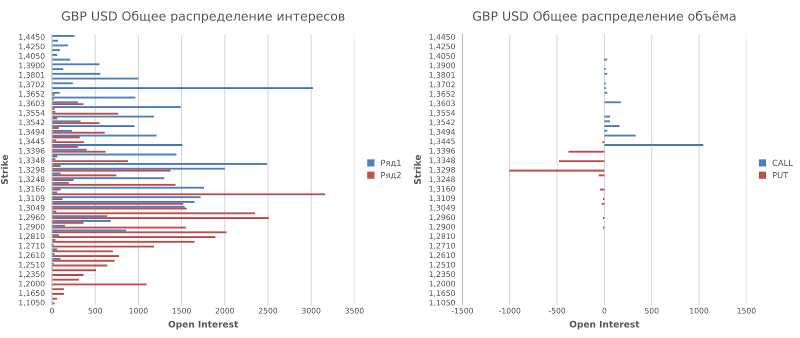 Image resolution: width=800 pixels, height=338 pixels. Describe the element at coordinates (780, 175) in the screenshot. I see `legend-label: PUT` at that location.